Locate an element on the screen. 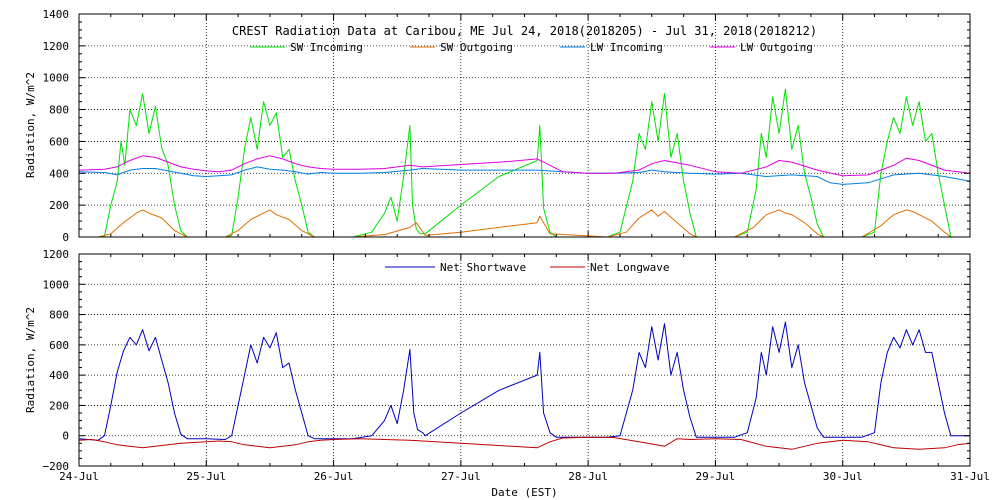 This screenshot has width=1000, height=500. x-tick-label: 29-Jul is located at coordinates (716, 476).